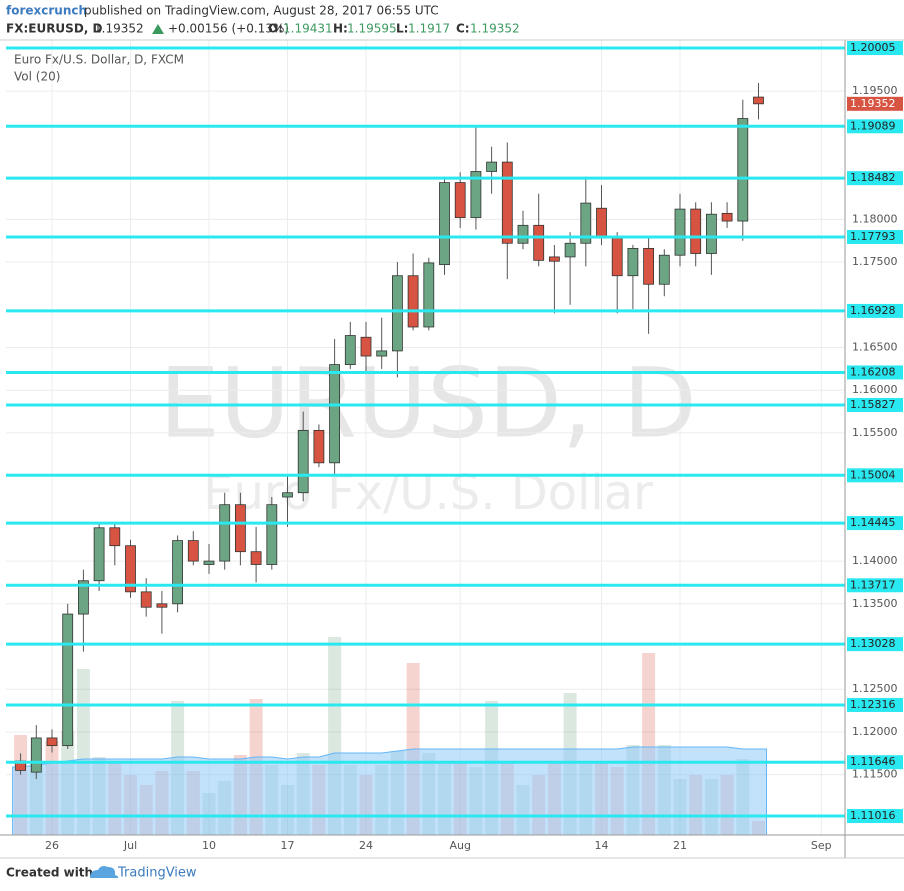 Image resolution: width=904 pixels, height=891 pixels. I want to click on y-tick-label: 1.19500, so click(875, 90).